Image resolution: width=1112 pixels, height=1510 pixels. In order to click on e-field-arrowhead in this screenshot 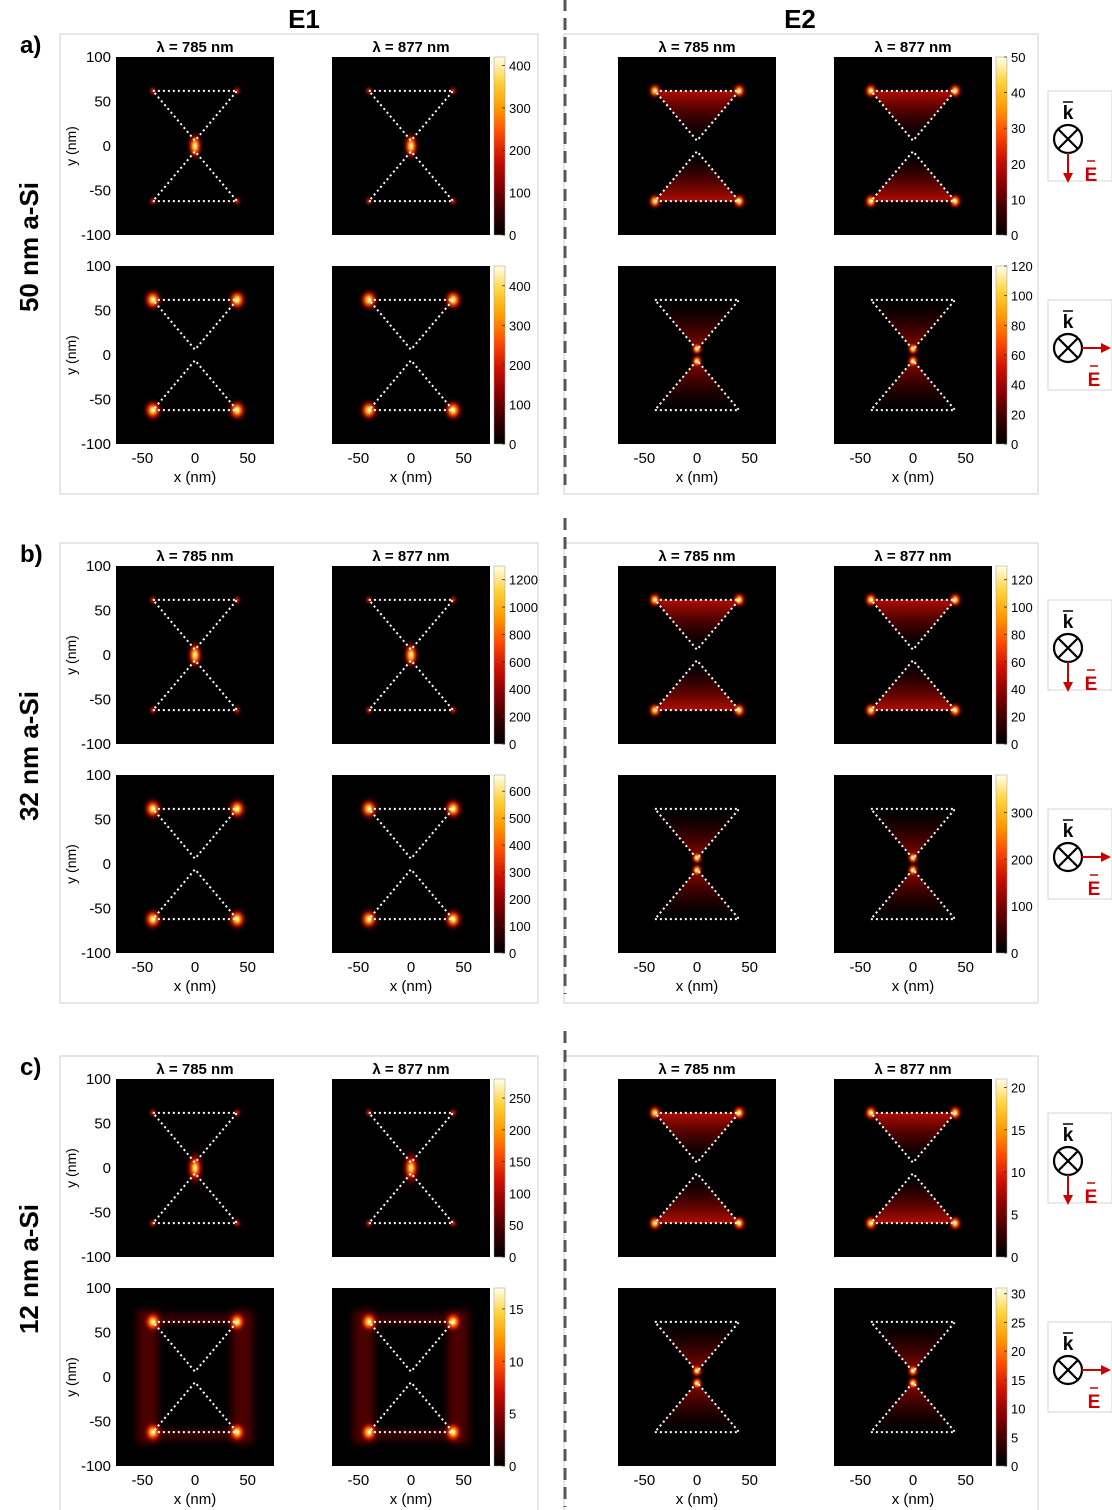, I will do `click(1106, 348)`.